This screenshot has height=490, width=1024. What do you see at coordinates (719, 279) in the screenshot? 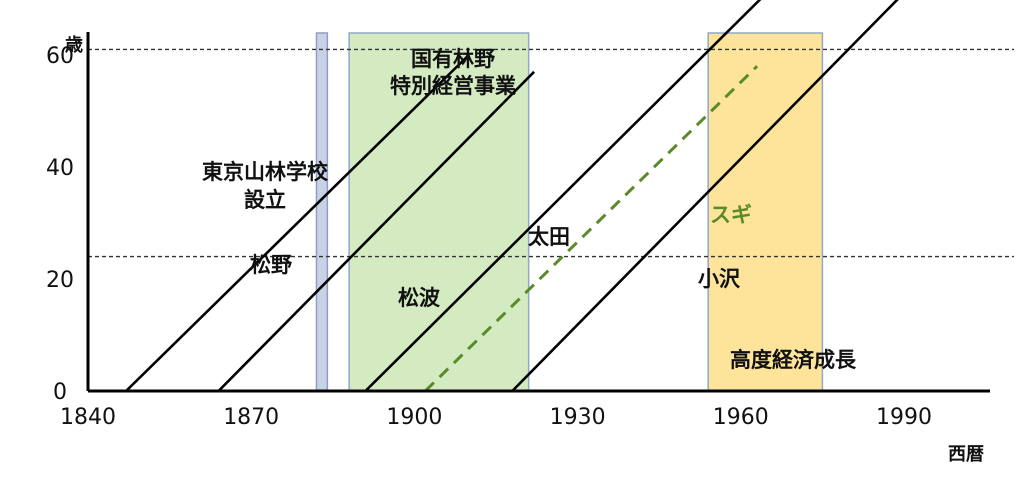
I see `series-label-ozawa: 小沢` at bounding box center [719, 279].